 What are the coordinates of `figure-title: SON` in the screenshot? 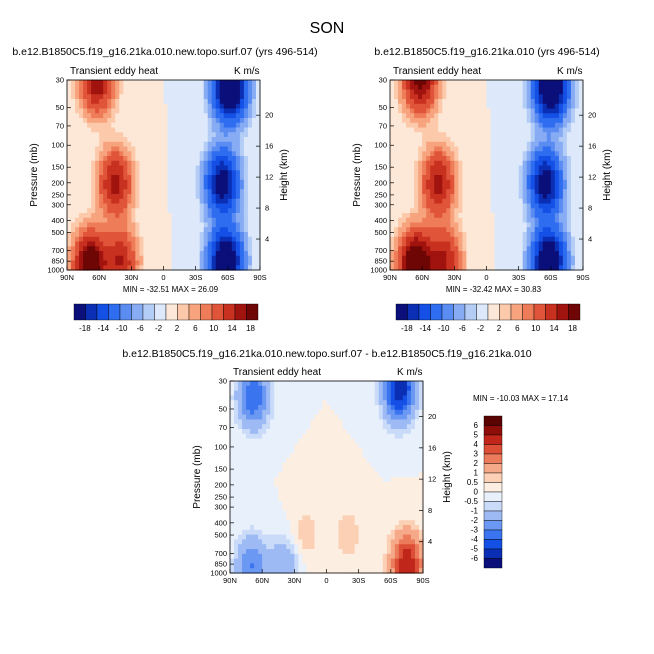 It's located at (327, 28).